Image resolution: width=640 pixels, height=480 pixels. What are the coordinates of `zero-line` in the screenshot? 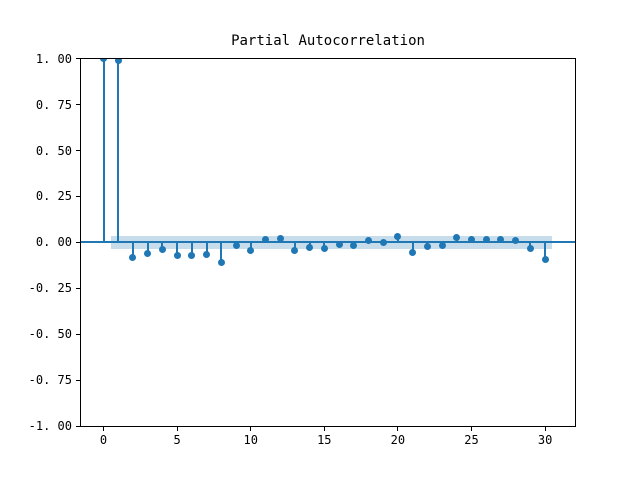 It's located at (328, 242).